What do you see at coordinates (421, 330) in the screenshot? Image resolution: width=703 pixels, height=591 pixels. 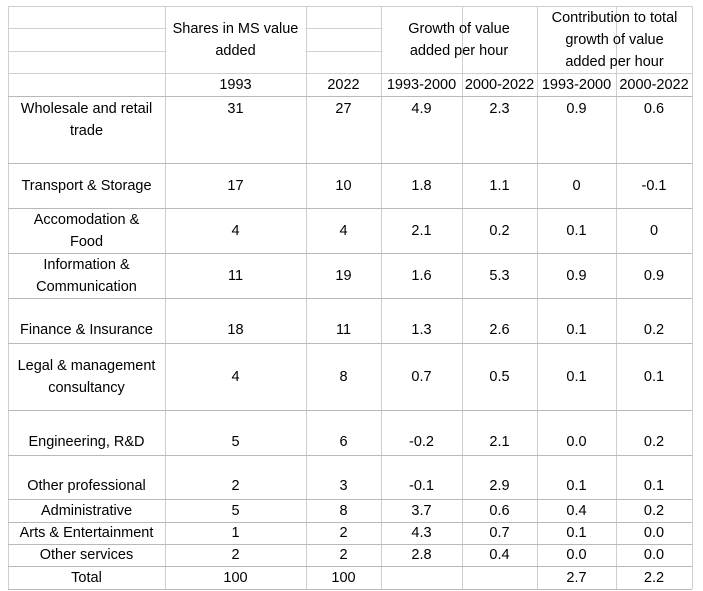 I see `table-cell: 1.3` at bounding box center [421, 330].